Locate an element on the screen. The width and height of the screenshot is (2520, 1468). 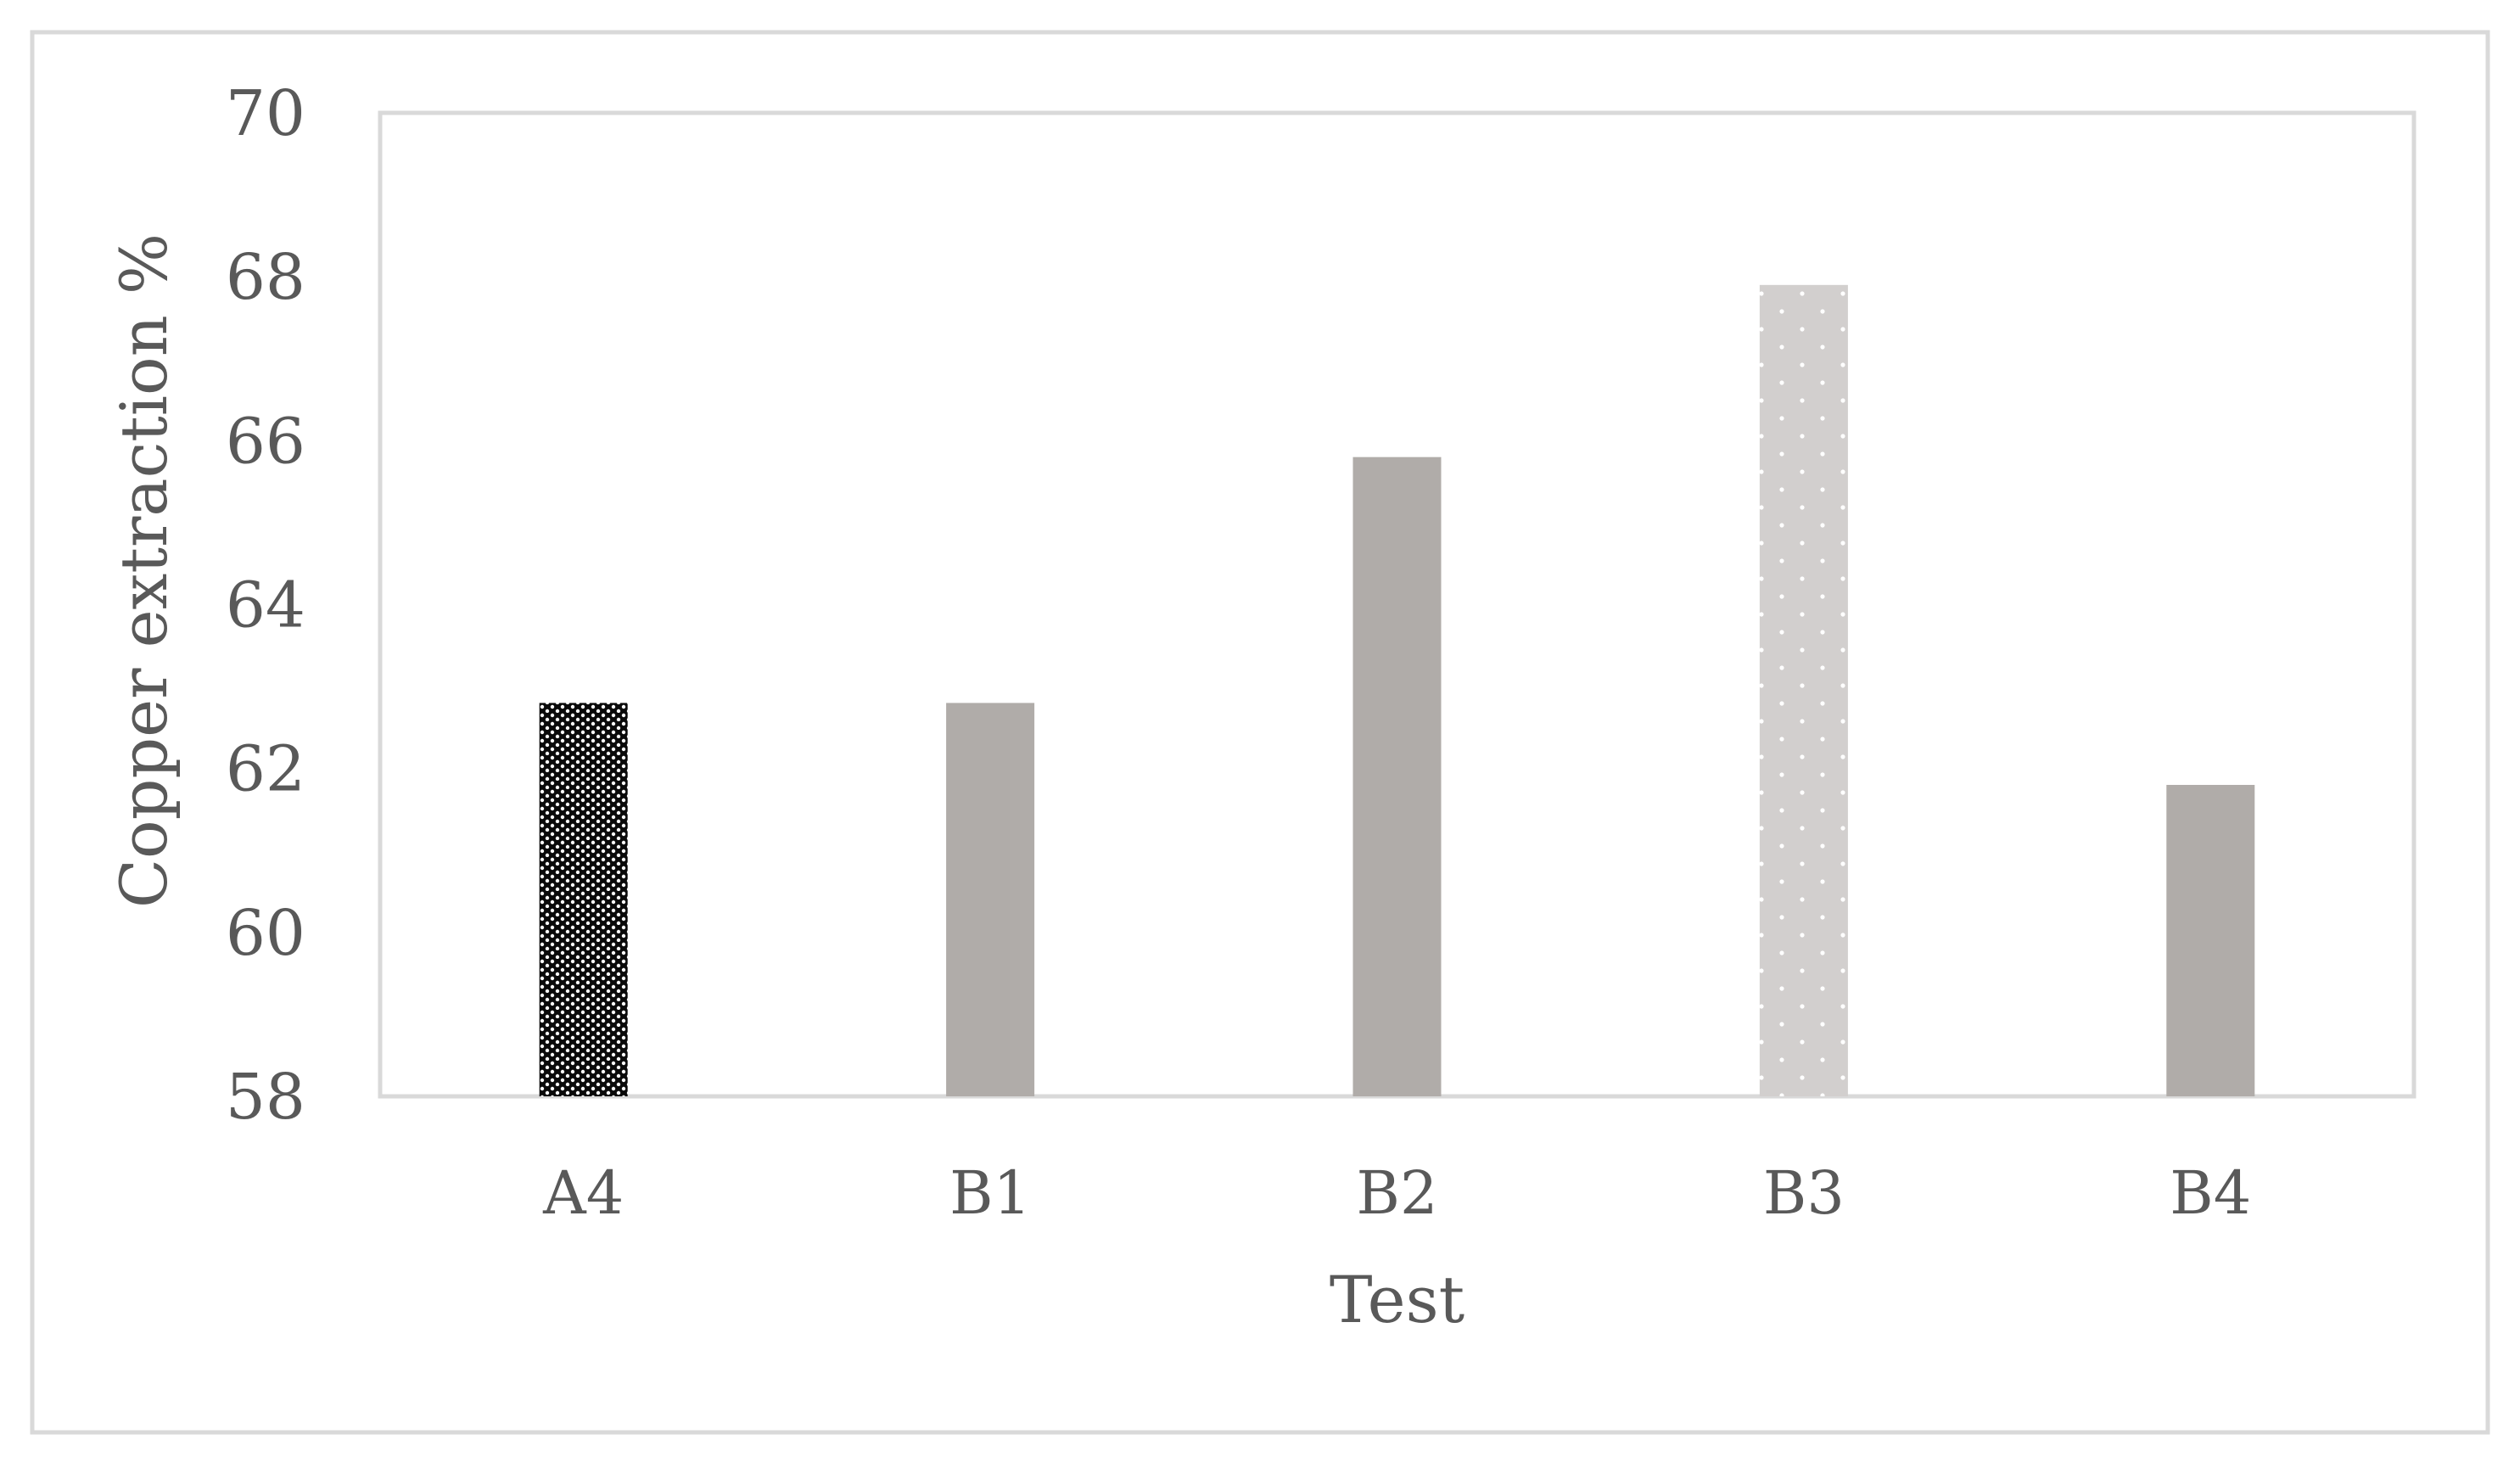
y-tick-label: 60 is located at coordinates (265, 933).